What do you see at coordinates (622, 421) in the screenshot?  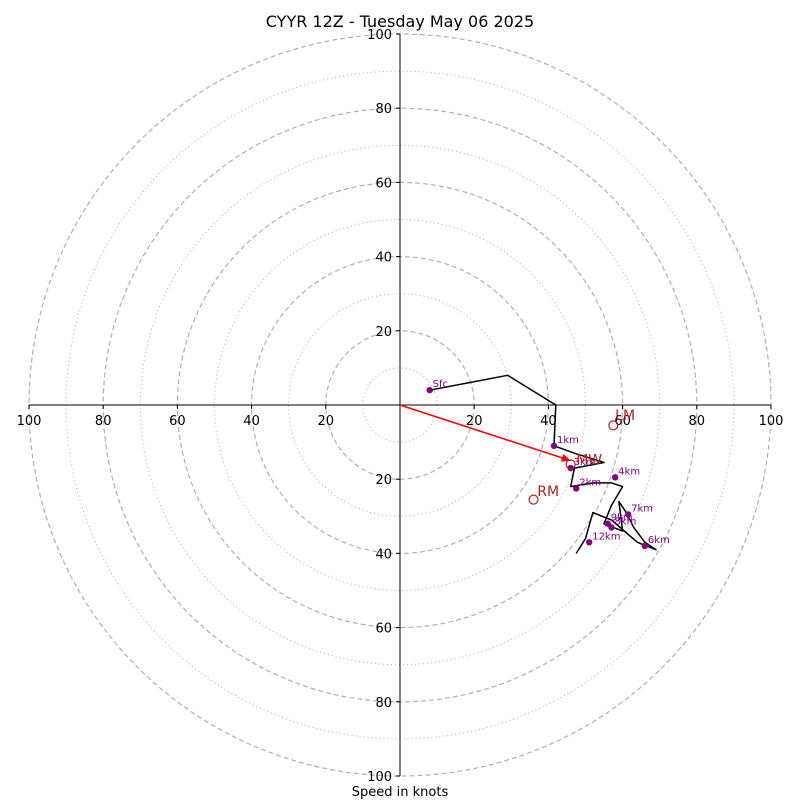 I see `tick-label-right: 60` at bounding box center [622, 421].